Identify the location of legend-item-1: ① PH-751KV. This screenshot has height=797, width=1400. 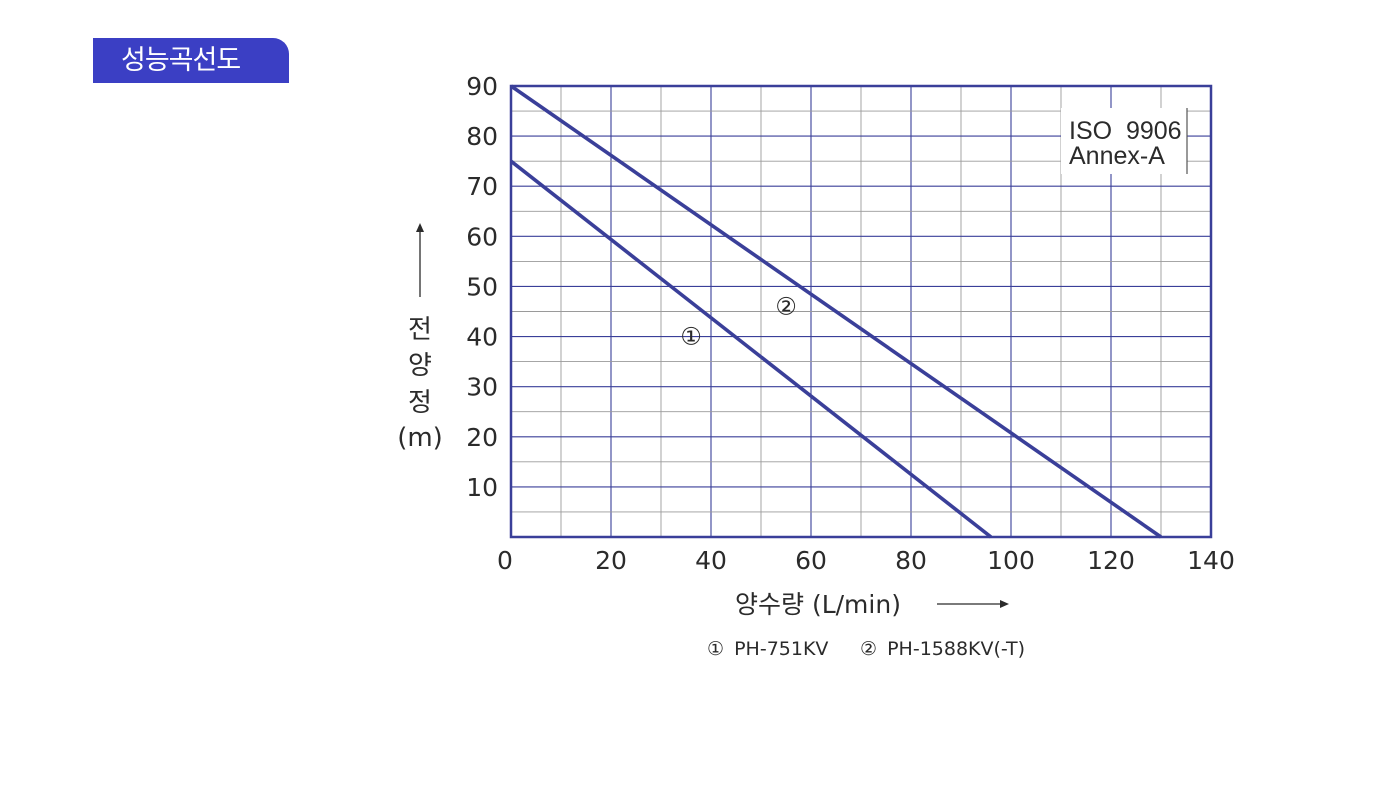
(767, 649).